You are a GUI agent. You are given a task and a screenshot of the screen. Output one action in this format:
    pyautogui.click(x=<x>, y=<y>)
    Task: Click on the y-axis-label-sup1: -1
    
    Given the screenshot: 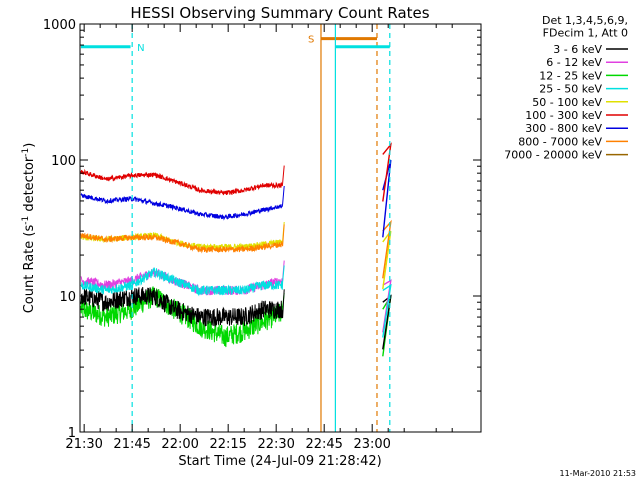 What is the action you would take?
    pyautogui.click(x=26, y=220)
    